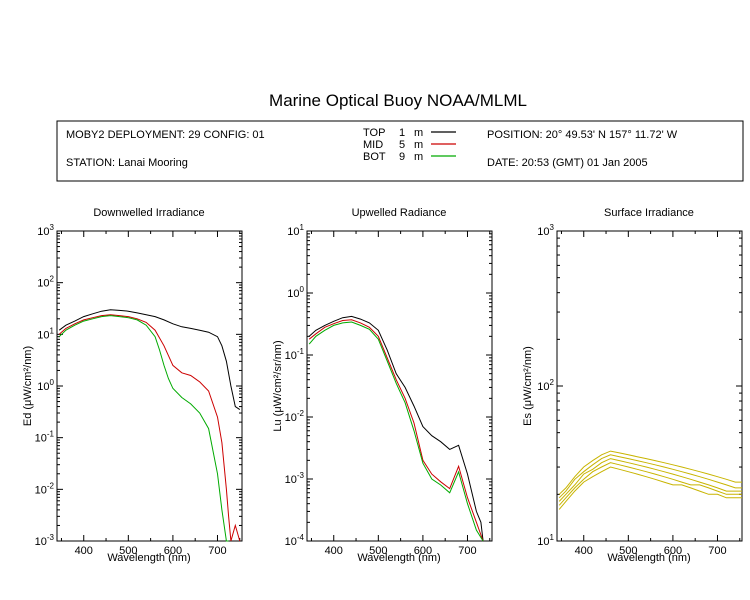  I want to click on y-tick-label: 10⁻⁴, so click(295, 540).